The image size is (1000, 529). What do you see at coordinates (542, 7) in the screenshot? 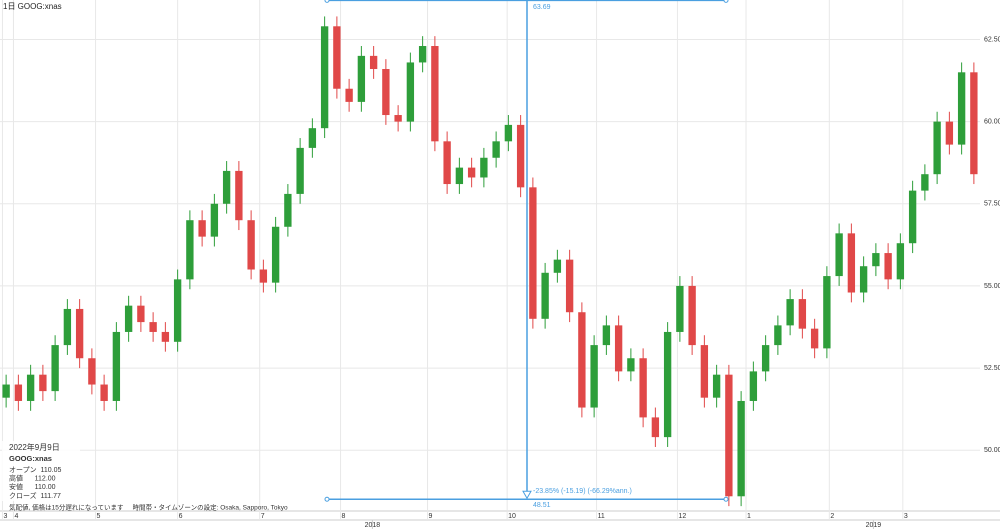
I see `measure-start-label: 63.69` at bounding box center [542, 7].